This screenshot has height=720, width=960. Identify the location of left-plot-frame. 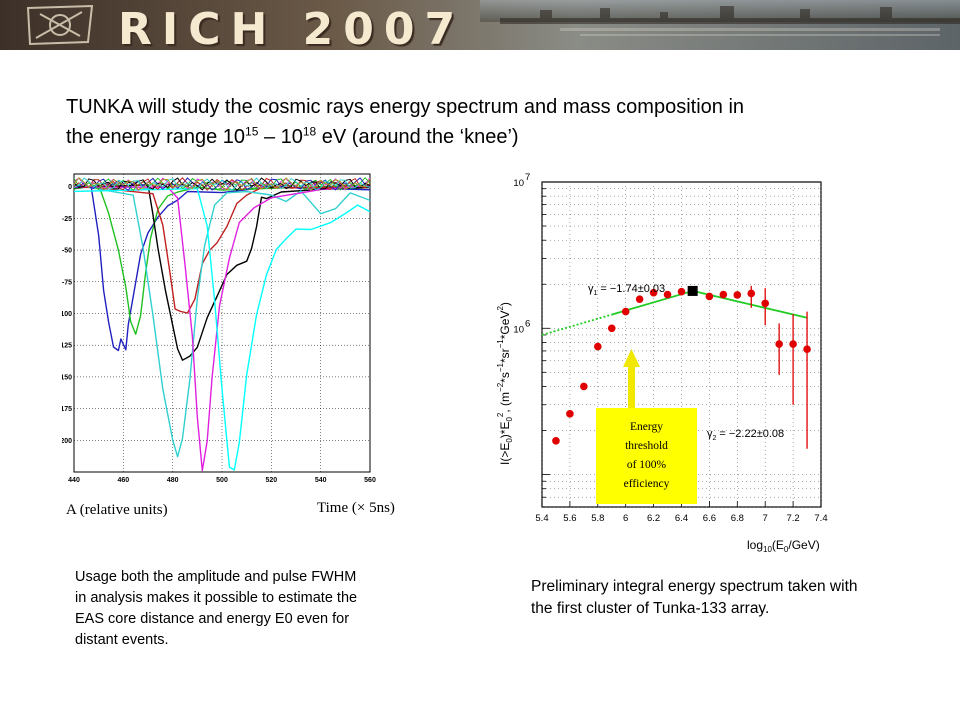
(222, 323).